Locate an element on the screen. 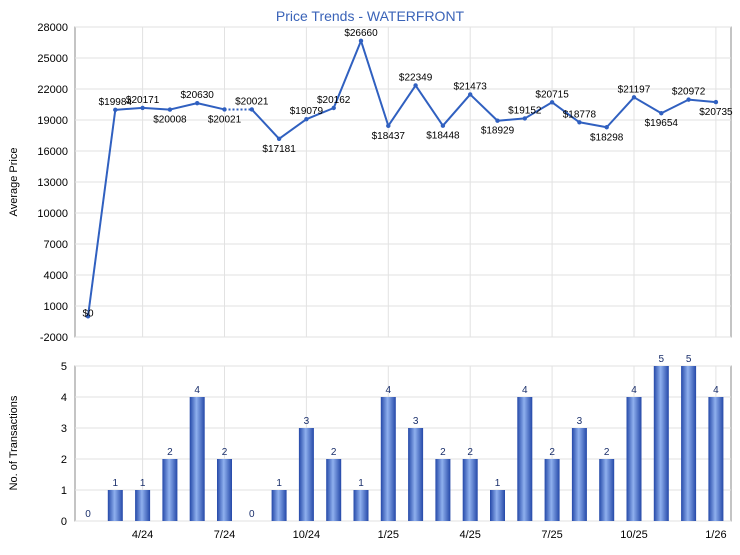 Image resolution: width=740 pixels, height=555 pixels. price-data-label: $18448 is located at coordinates (443, 136).